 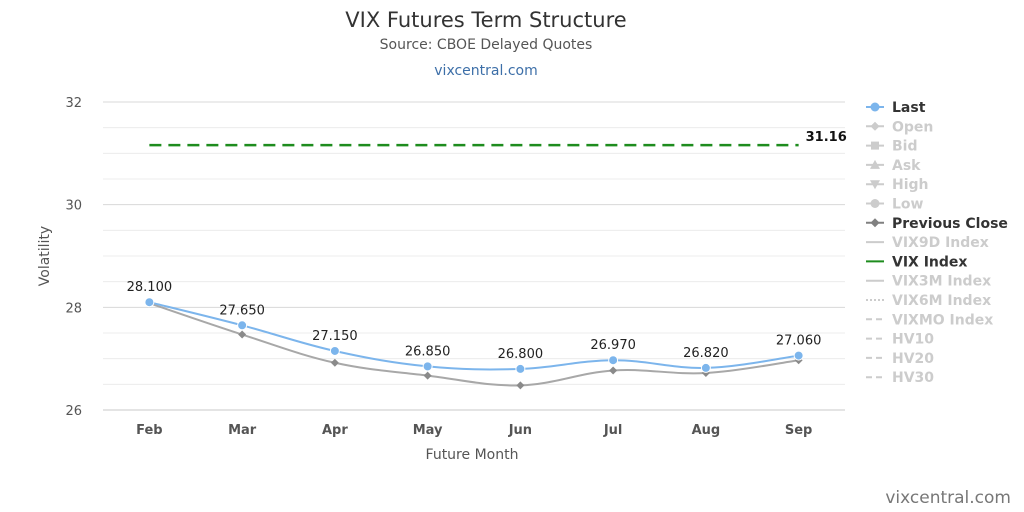 I want to click on vix-index-data-label: 31.16, so click(x=826, y=137).